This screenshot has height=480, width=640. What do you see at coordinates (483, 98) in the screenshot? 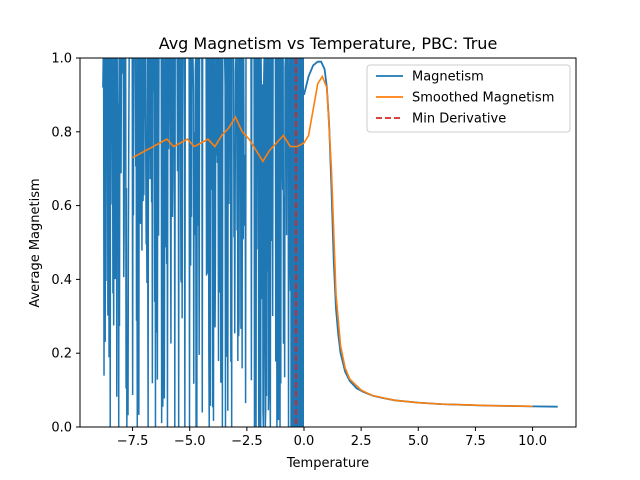
I see `legend-label: Smoothed Magnetism` at bounding box center [483, 98].